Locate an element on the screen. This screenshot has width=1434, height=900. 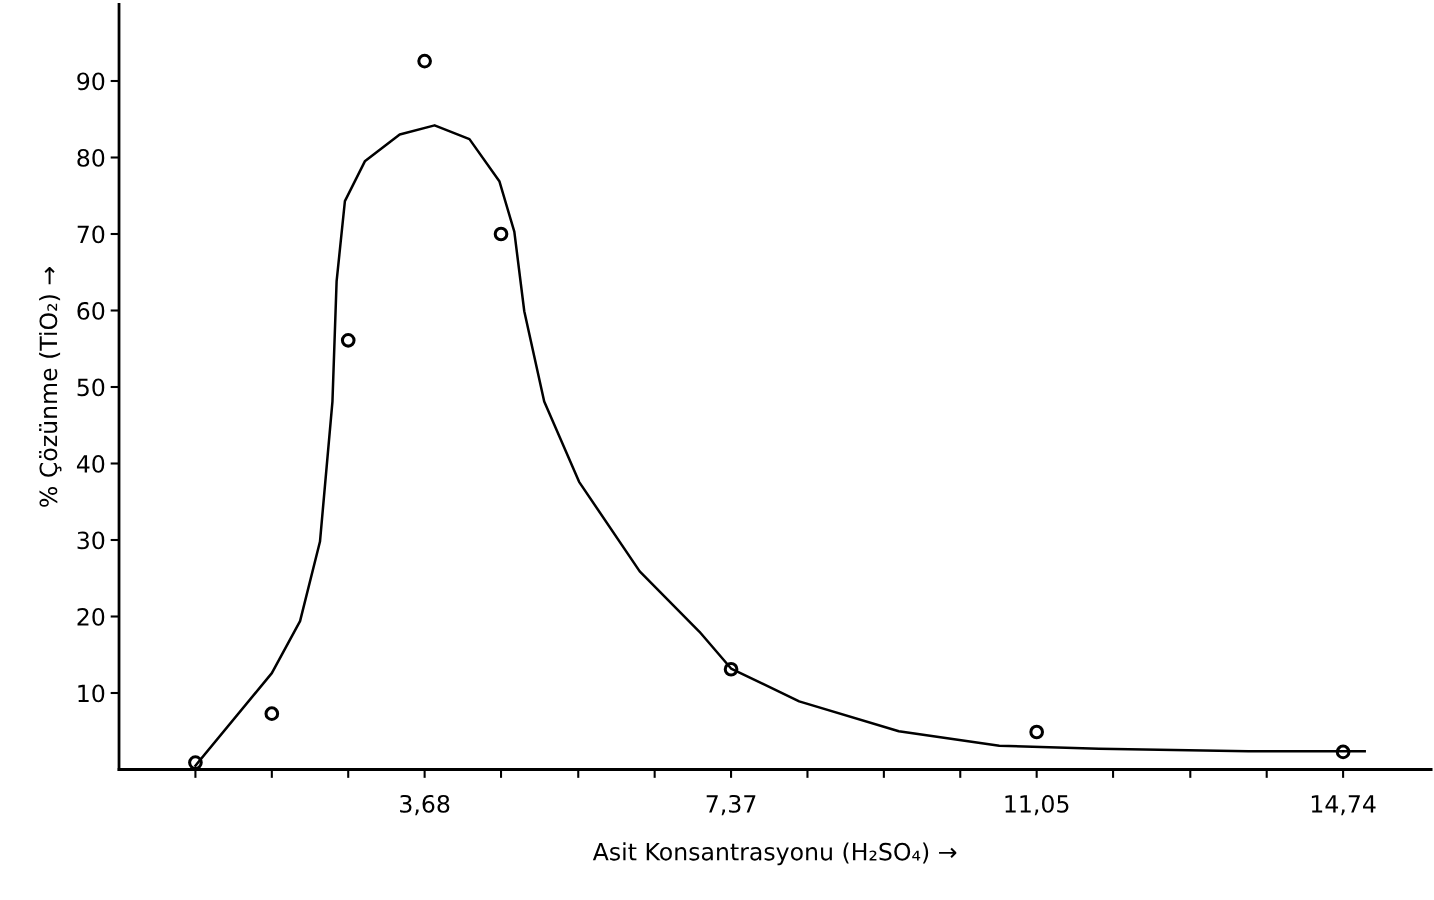
y-tick-label: 20 is located at coordinates (91, 616).